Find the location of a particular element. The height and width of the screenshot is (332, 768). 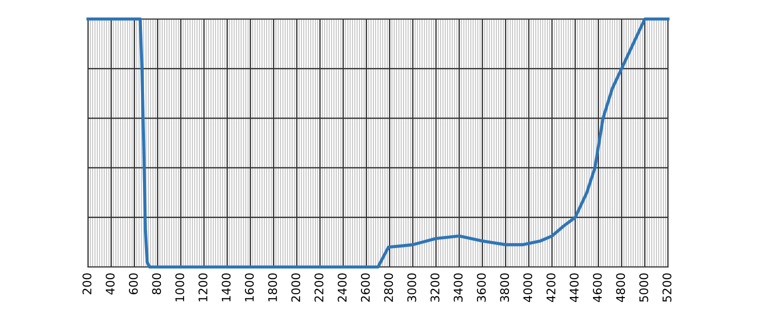

x-tick-label: 800 is located at coordinates (157, 283).